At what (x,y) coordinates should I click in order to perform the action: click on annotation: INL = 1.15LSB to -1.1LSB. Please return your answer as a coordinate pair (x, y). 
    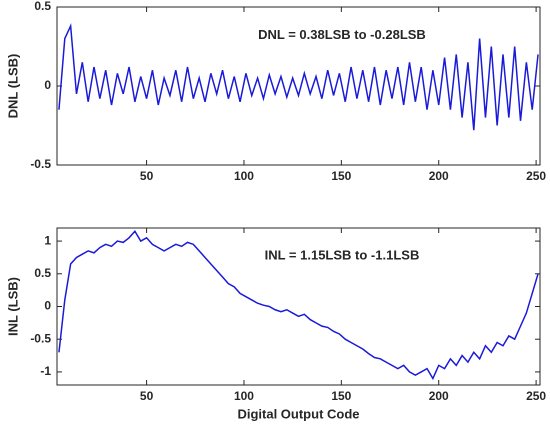
    Looking at the image, I should click on (342, 255).